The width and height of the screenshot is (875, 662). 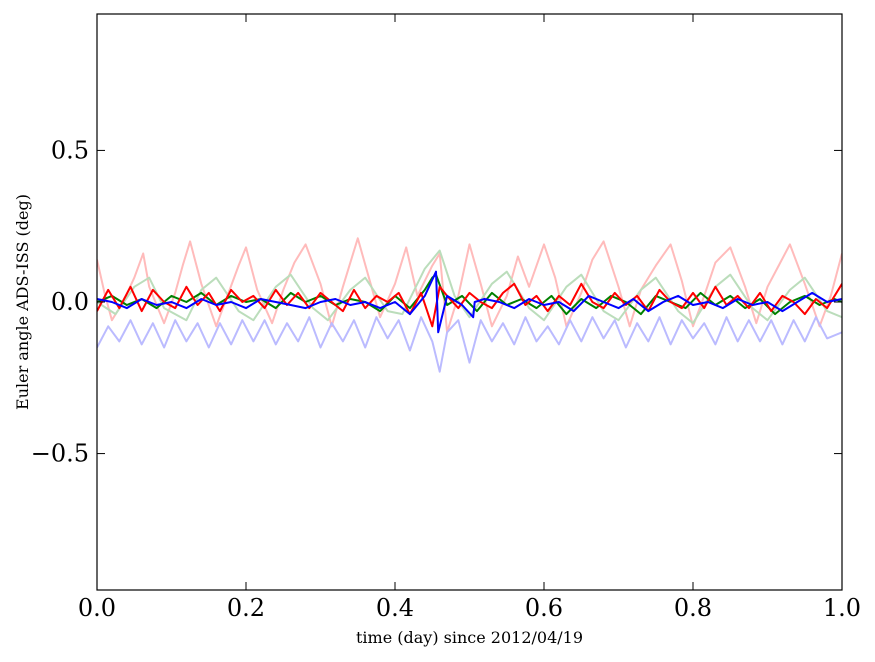 I want to click on y-tick-label-0: 0.5, so click(x=70, y=150).